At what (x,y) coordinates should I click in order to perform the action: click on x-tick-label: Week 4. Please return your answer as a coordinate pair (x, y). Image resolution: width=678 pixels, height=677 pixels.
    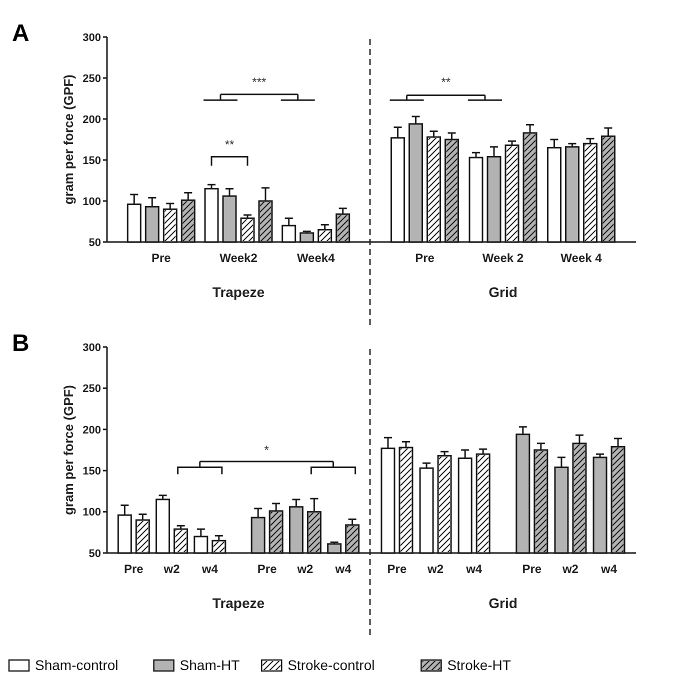
    Looking at the image, I should click on (581, 258).